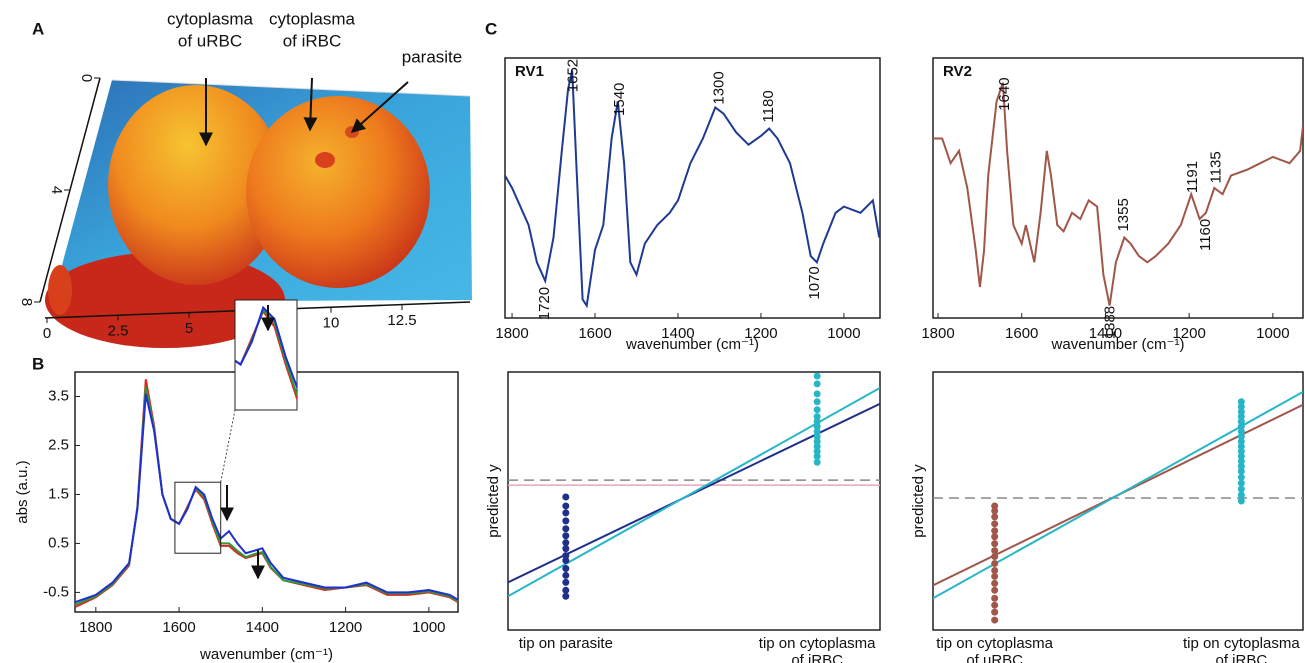 The width and height of the screenshot is (1305, 663). Describe the element at coordinates (1123, 214) in the screenshot. I see `peak-label: 1355` at that location.